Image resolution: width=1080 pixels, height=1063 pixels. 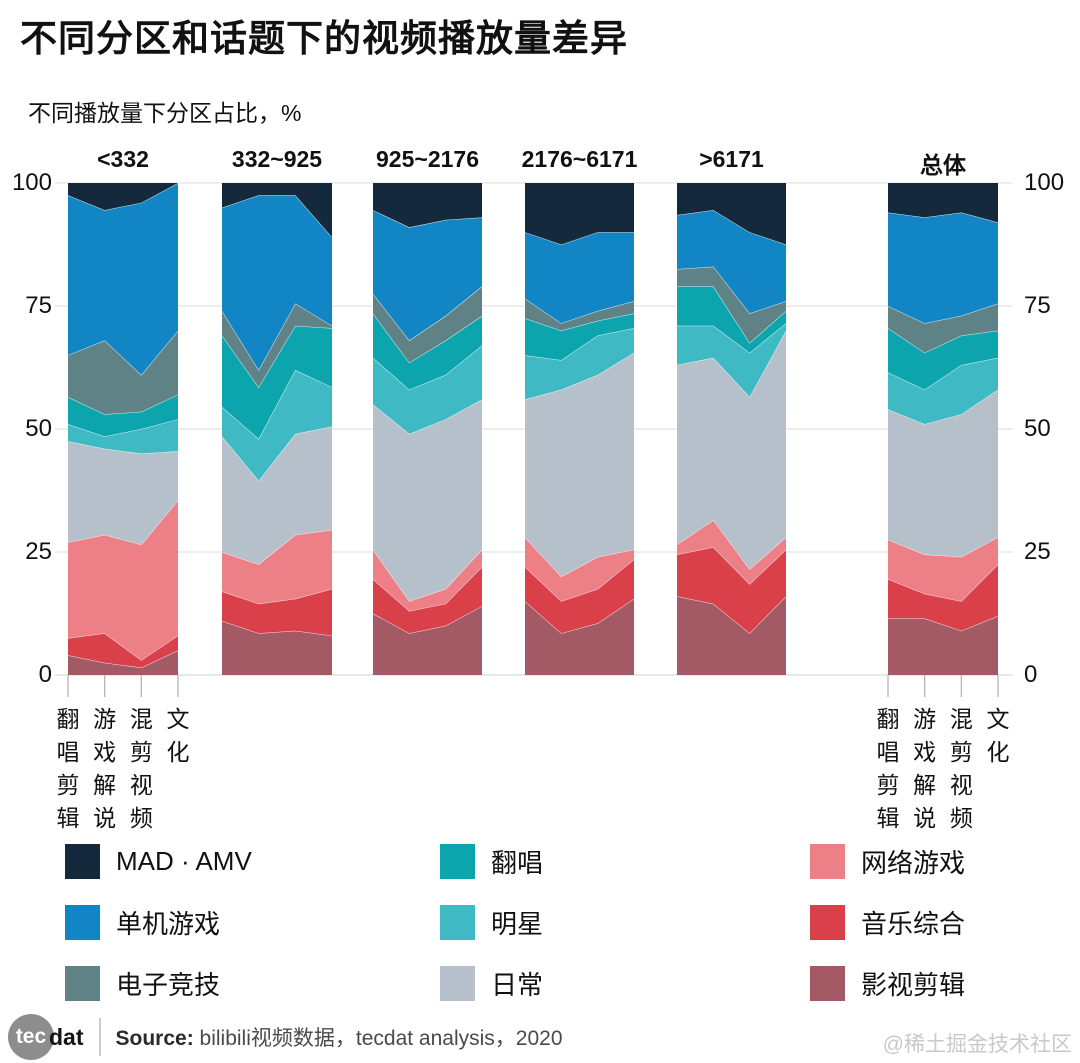 What do you see at coordinates (1031, 674) in the screenshot?
I see `y-axis-label-right: 0` at bounding box center [1031, 674].